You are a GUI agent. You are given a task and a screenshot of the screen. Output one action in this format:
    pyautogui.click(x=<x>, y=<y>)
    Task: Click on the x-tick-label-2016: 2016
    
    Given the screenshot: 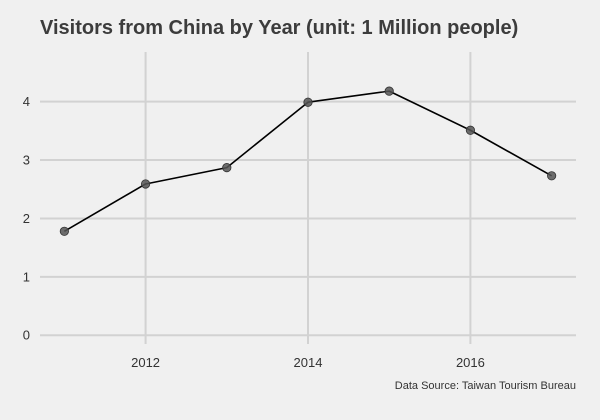 What is the action you would take?
    pyautogui.click(x=470, y=362)
    